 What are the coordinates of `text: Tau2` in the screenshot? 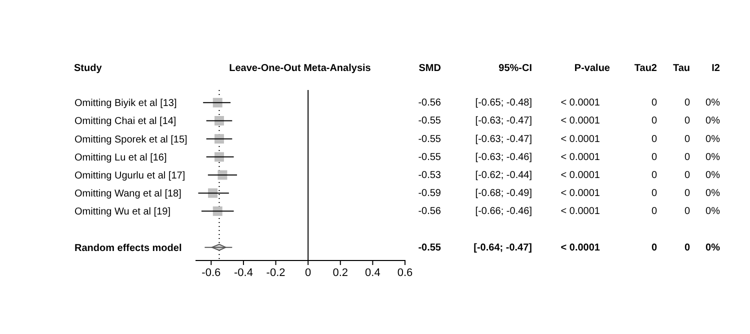 It's located at (646, 68).